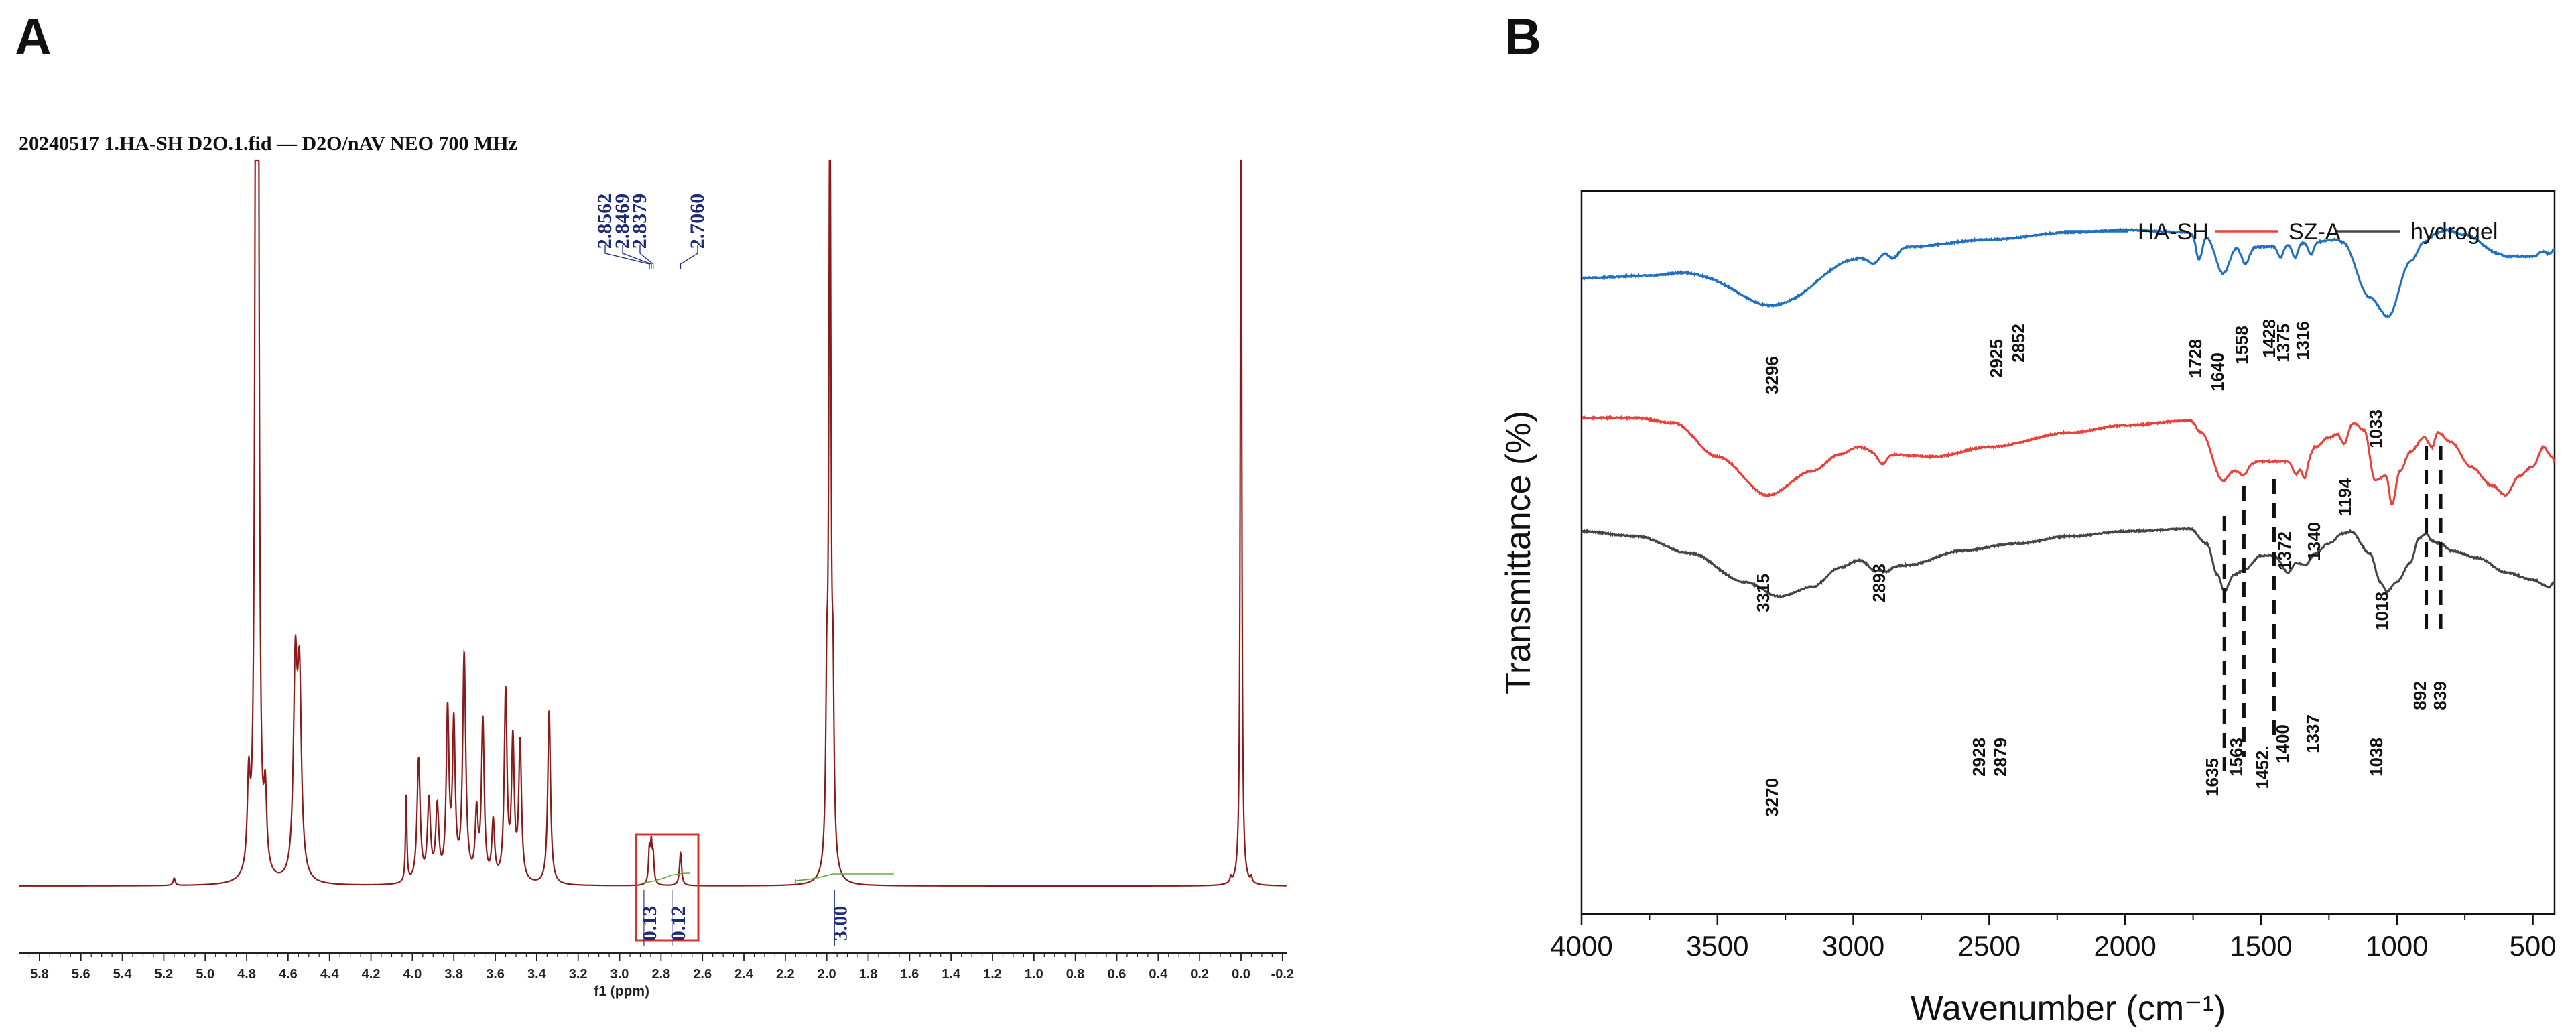  Describe the element at coordinates (371, 974) in the screenshot. I see `nmr-tick-label: 4.2` at that location.